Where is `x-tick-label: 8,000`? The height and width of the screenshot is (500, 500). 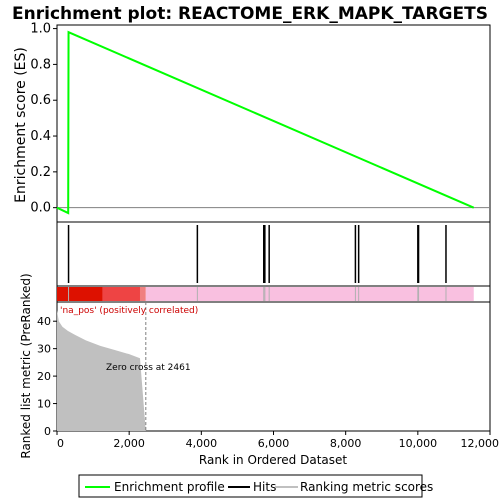
x-tick-label: 8,000 is located at coordinates (346, 443).